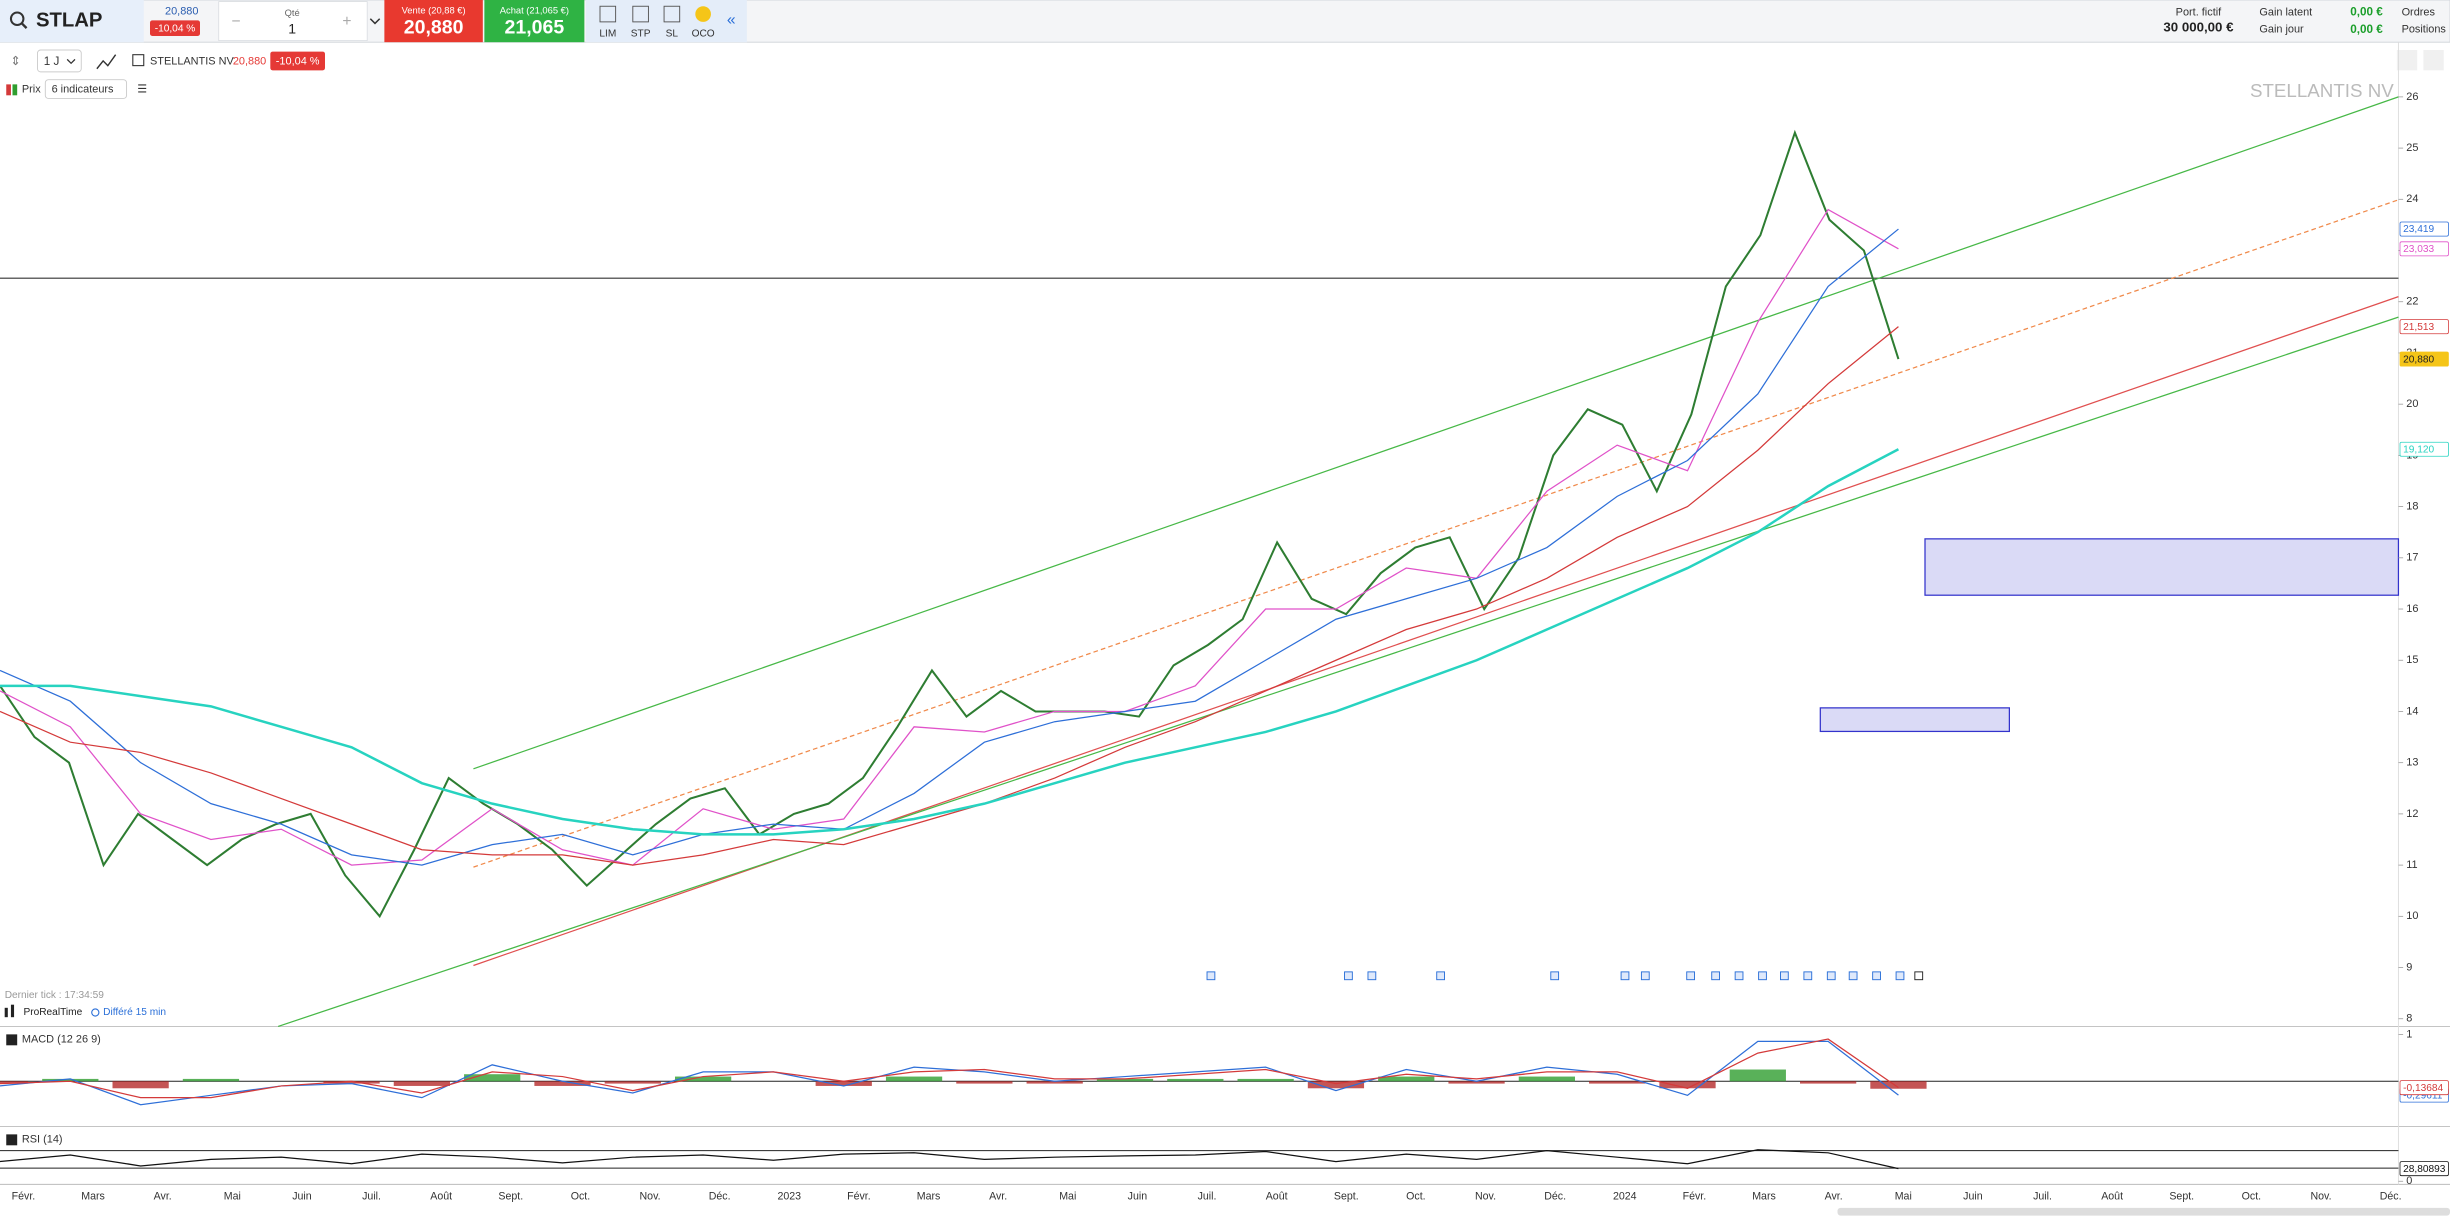  Describe the element at coordinates (106, 62) in the screenshot. I see `chart-type-icon` at that location.